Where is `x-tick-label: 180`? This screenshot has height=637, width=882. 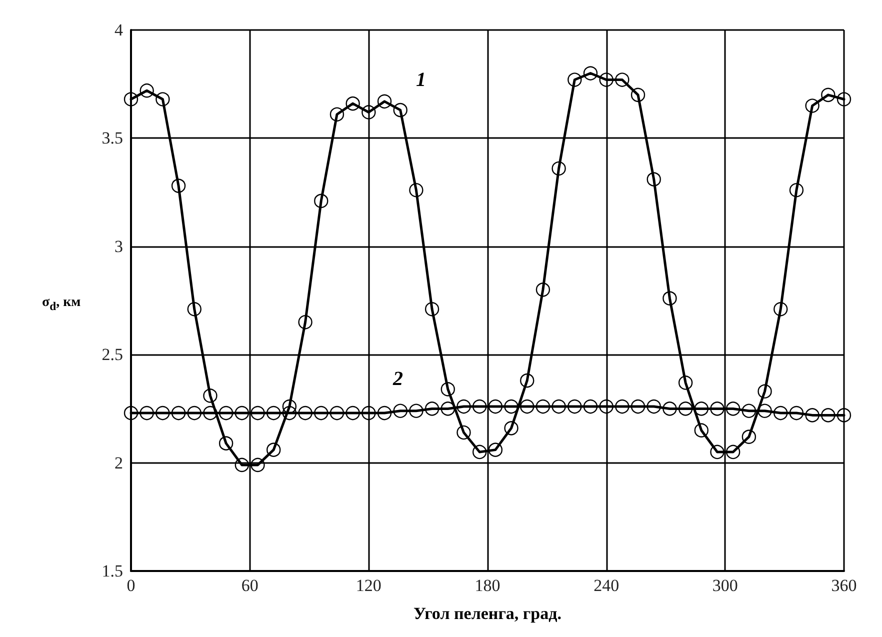
x-tick-label: 180 is located at coordinates (487, 585).